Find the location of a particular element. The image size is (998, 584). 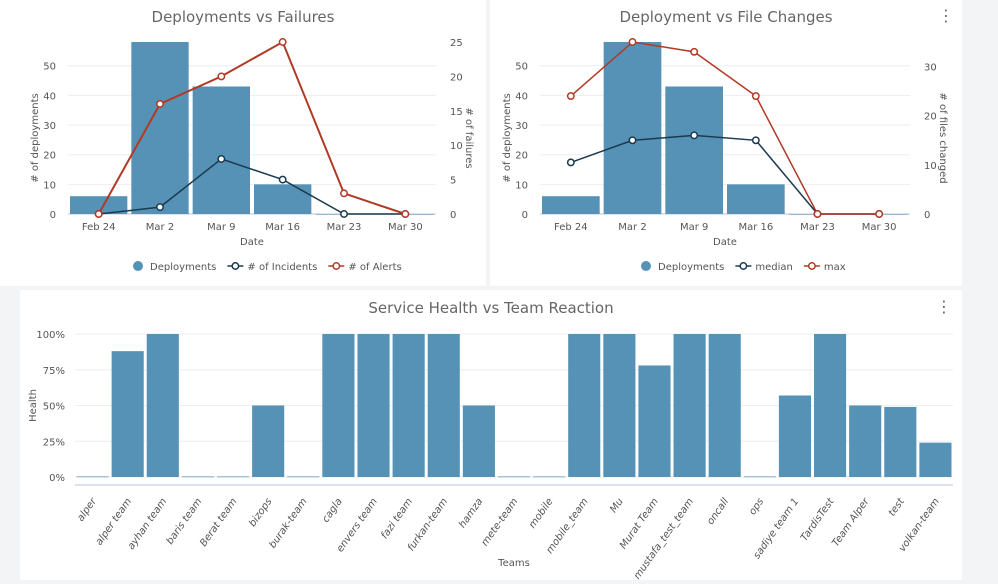

x-tick-label: Team Alper is located at coordinates (851, 522).